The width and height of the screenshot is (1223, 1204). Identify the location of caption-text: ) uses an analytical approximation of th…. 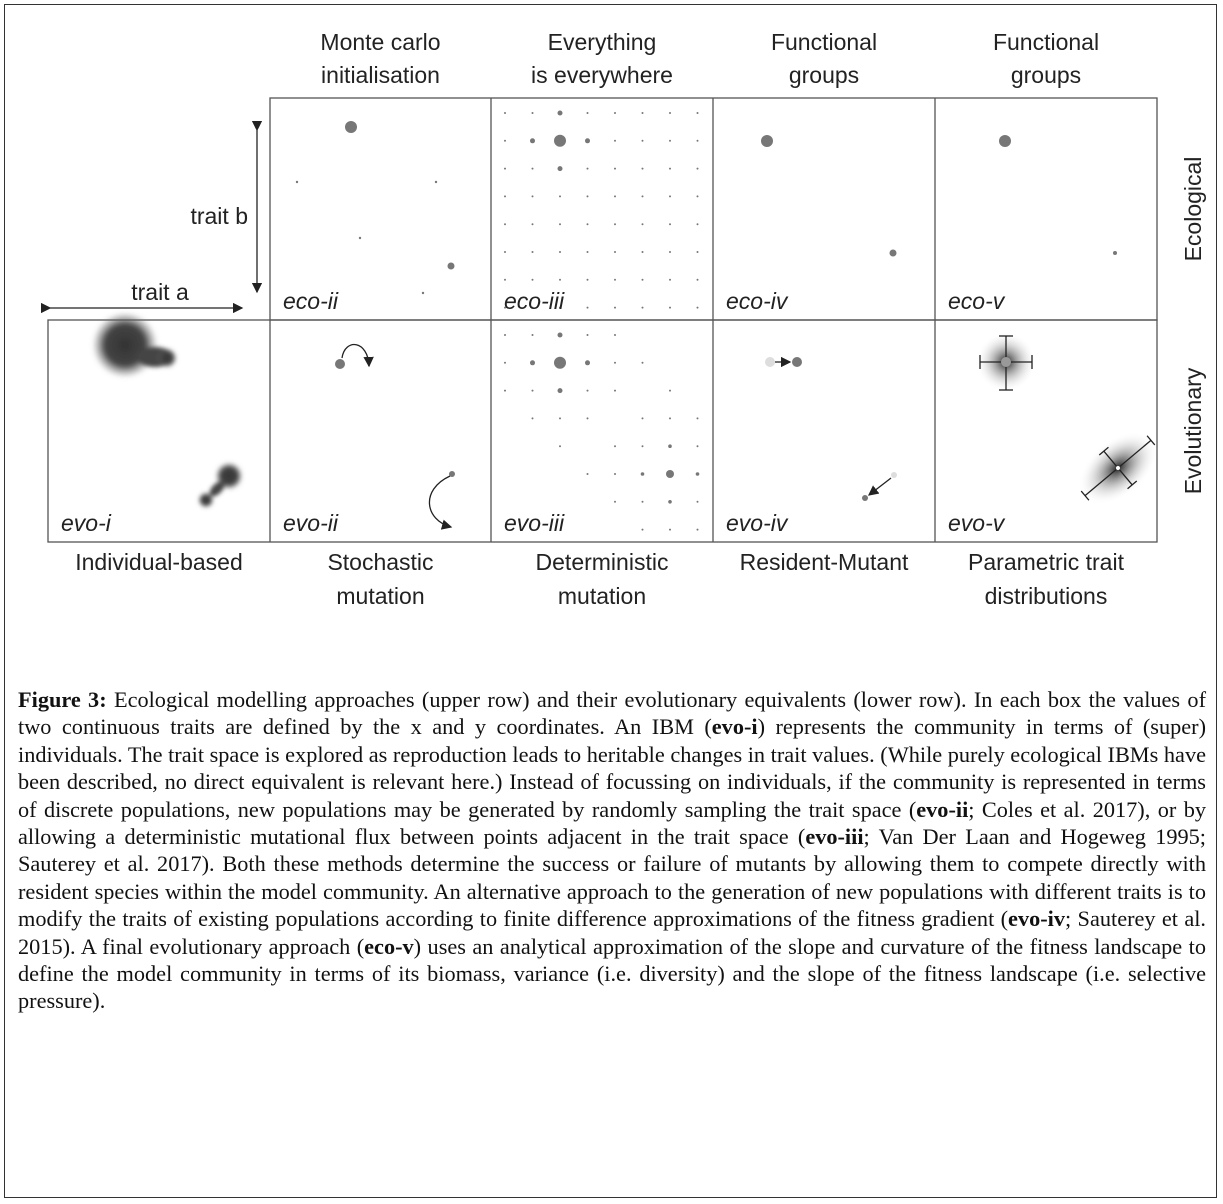
(612, 973).